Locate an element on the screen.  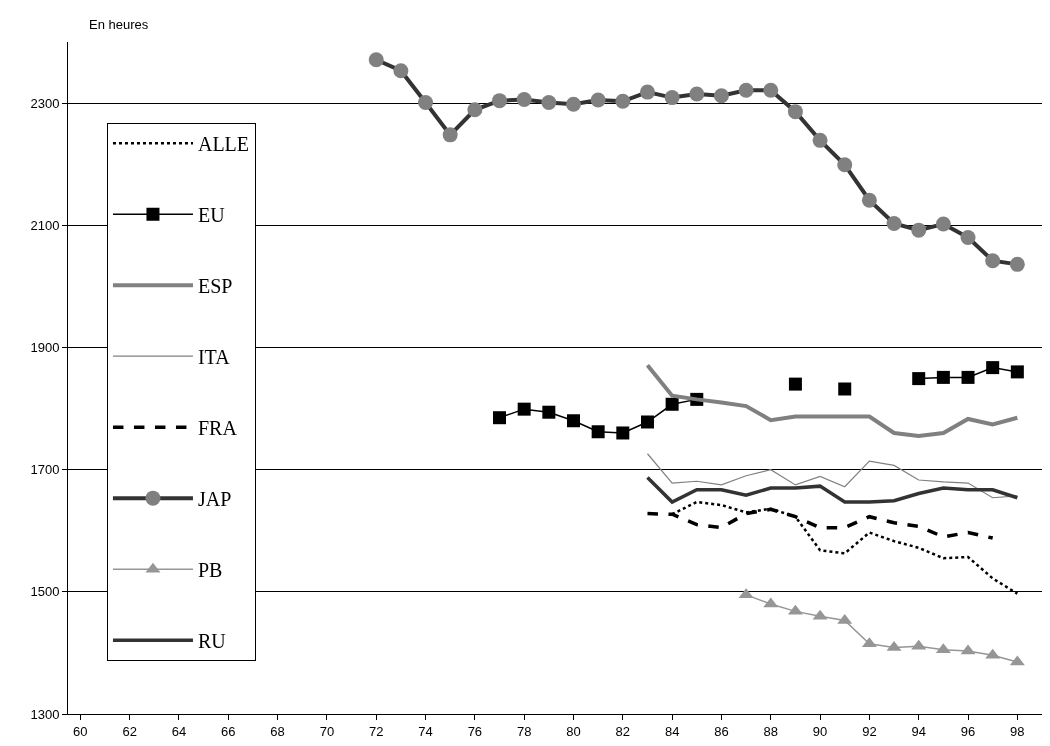
x-tick-label: 94 is located at coordinates (918, 731).